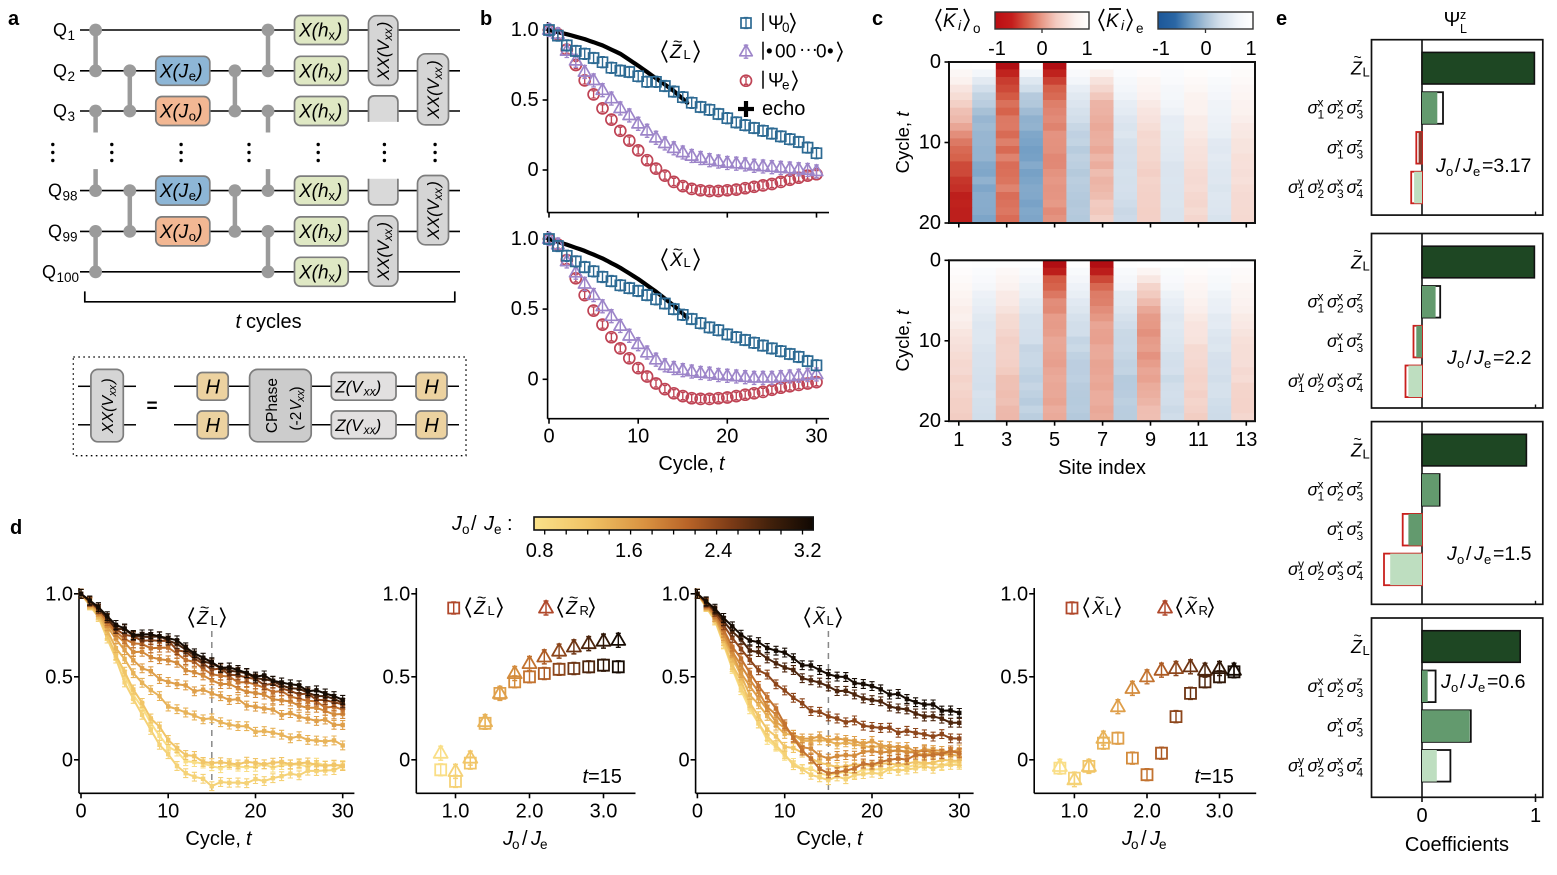  What do you see at coordinates (168, 811) in the screenshot?
I see `svg-text: 10` at bounding box center [168, 811].